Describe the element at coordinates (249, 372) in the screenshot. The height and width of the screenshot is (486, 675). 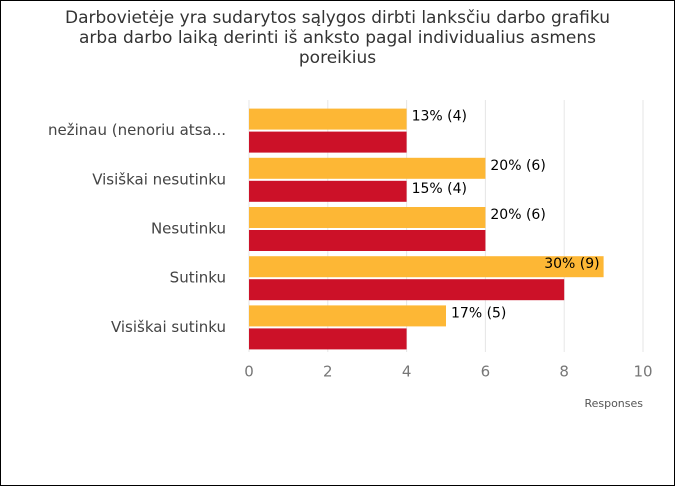
I see `x-tick-label: 0` at that location.